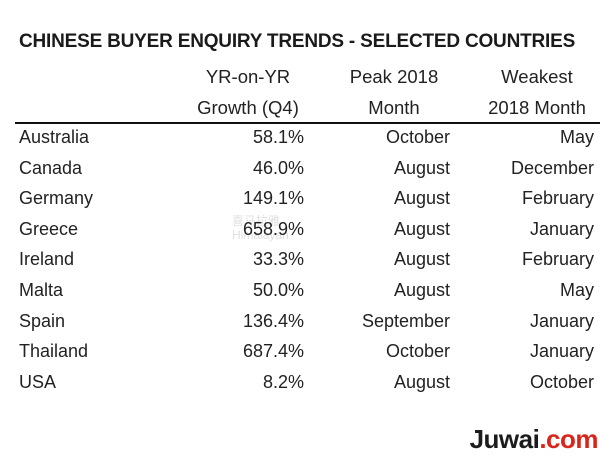  Describe the element at coordinates (307, 384) in the screenshot. I see `table-row: USA 8.2% August October` at that location.